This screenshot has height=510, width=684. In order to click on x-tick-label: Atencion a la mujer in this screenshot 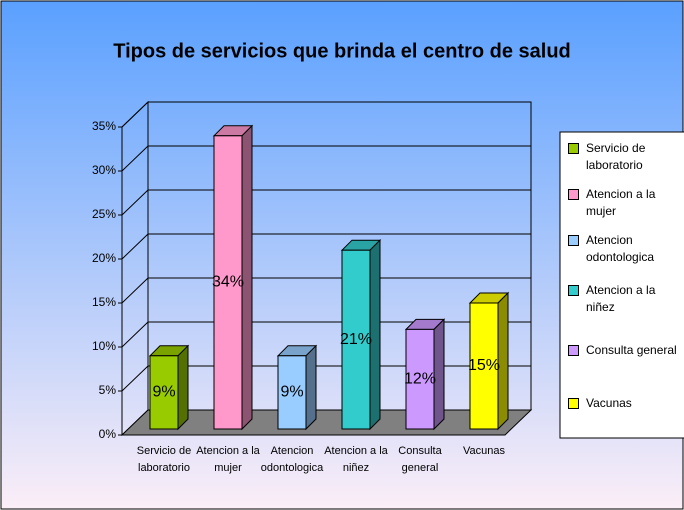, I will do `click(228, 459)`.